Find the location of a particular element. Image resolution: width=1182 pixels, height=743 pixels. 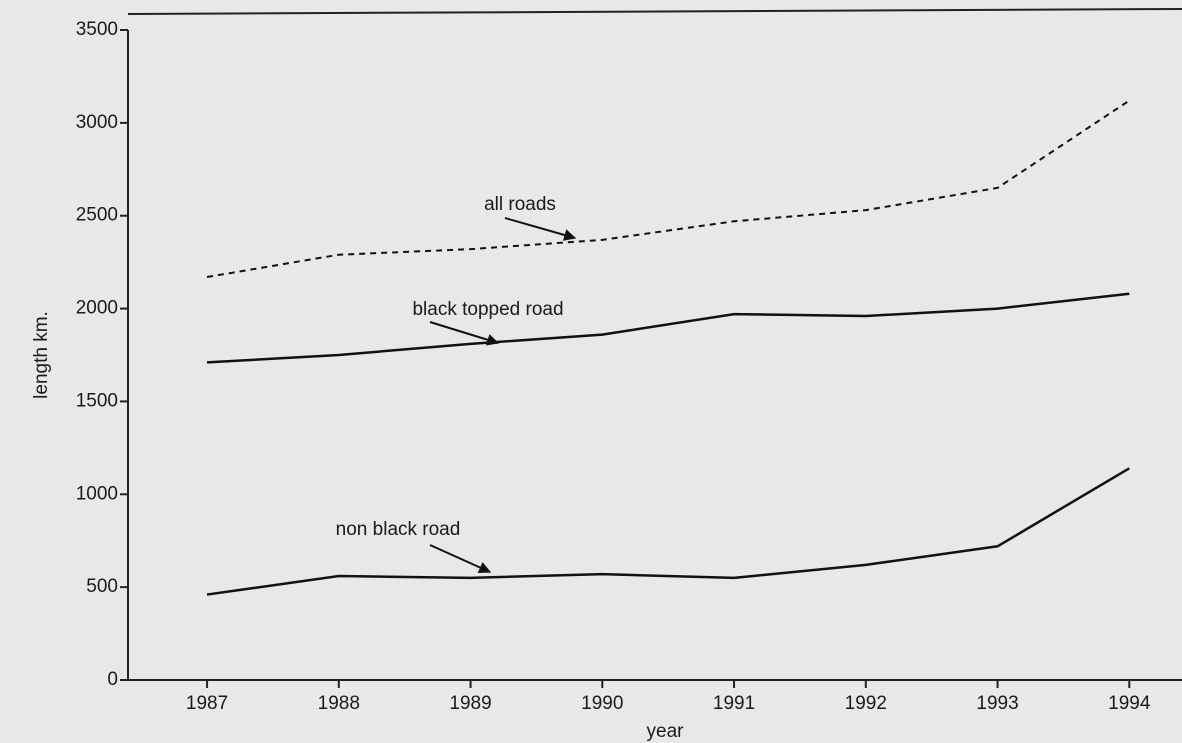

y-tick-label: 3000 is located at coordinates (97, 122).